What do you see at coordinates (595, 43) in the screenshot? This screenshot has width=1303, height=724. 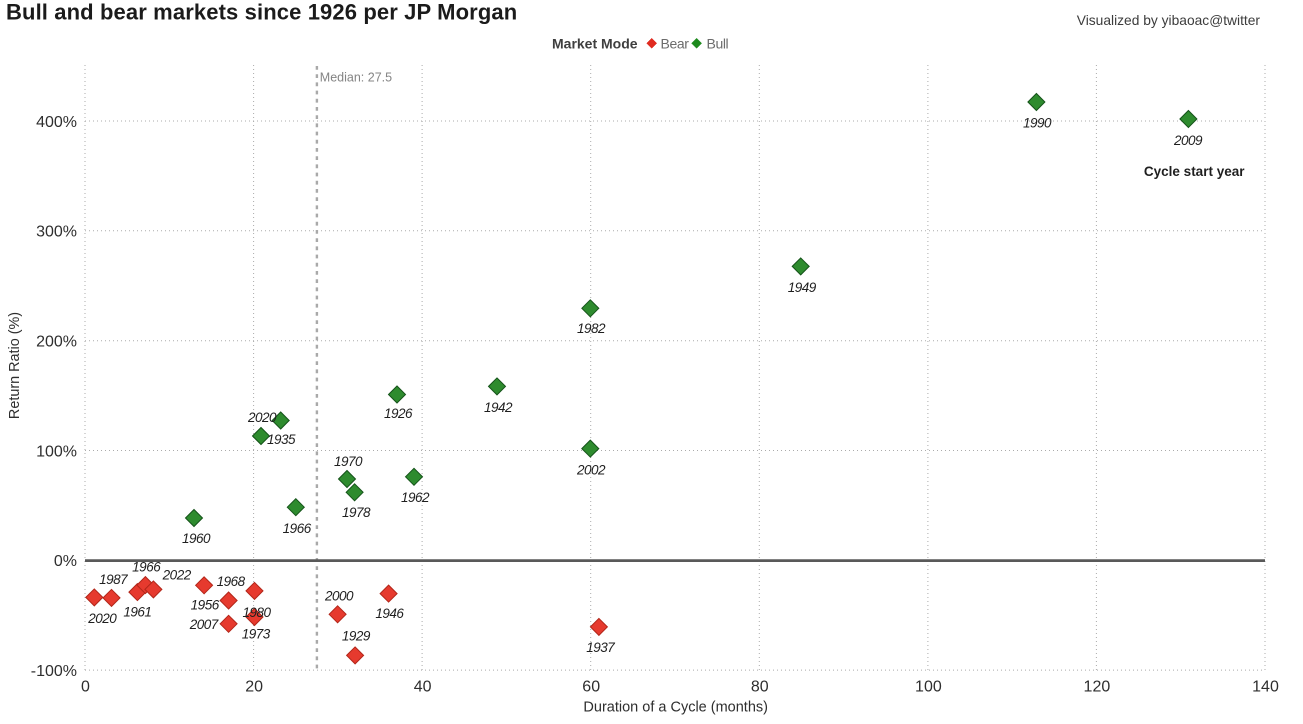 I see `svg-text: Market Mode` at bounding box center [595, 43].